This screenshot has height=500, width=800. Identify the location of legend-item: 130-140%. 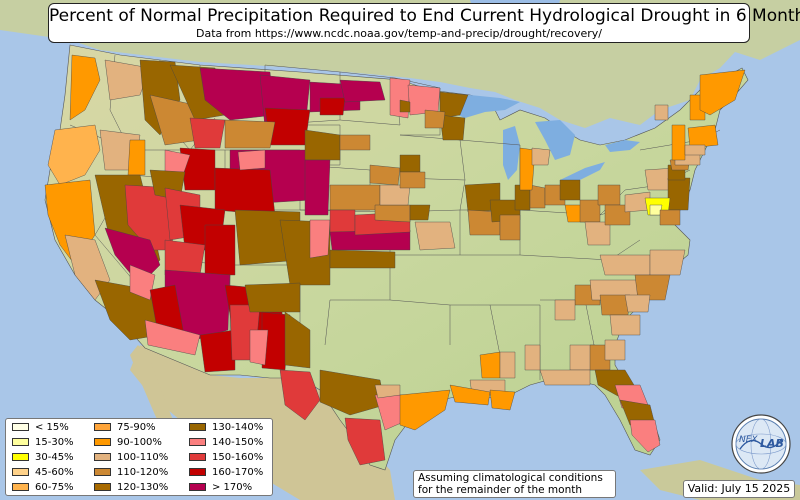
(226, 428).